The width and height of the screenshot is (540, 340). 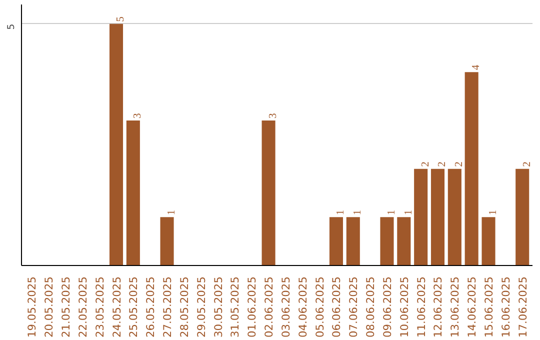 What do you see at coordinates (32, 307) in the screenshot?
I see `x-tick-label: 19.05.2025` at bounding box center [32, 307].